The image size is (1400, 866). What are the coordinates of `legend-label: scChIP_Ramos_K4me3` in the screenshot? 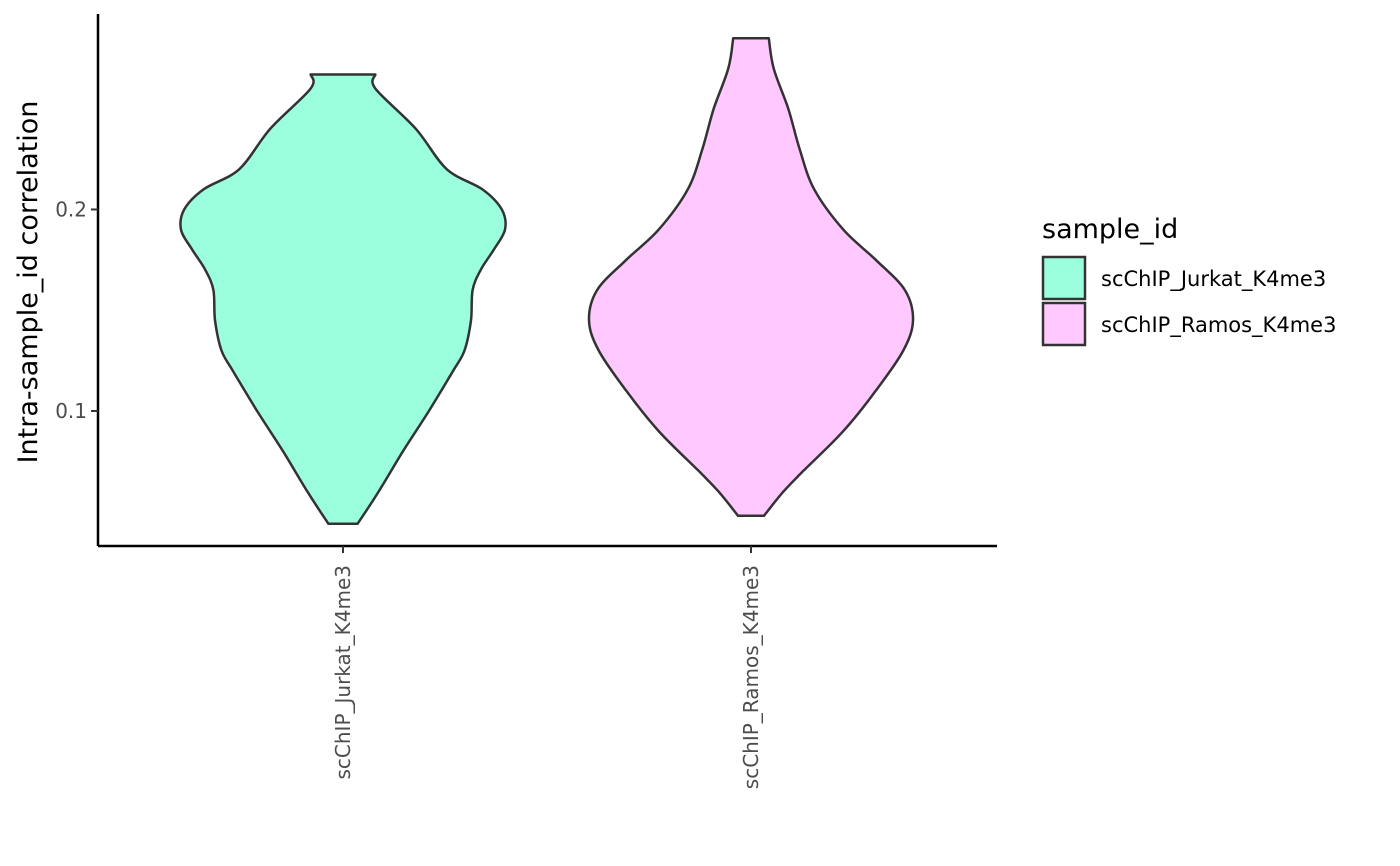 It's located at (1218, 325).